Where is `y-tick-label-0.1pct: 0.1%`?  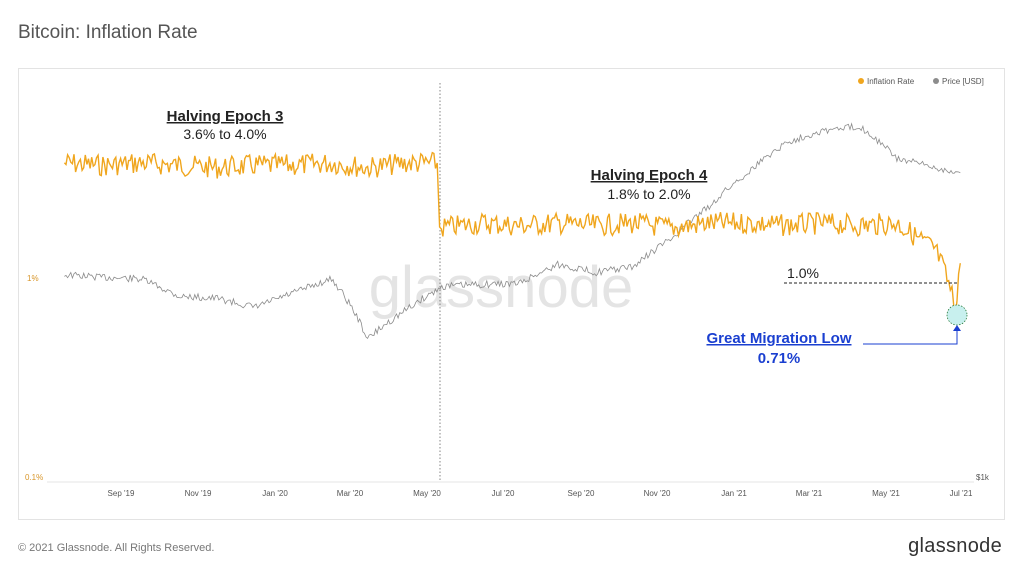 y-tick-label-0.1pct: 0.1% is located at coordinates (34, 477).